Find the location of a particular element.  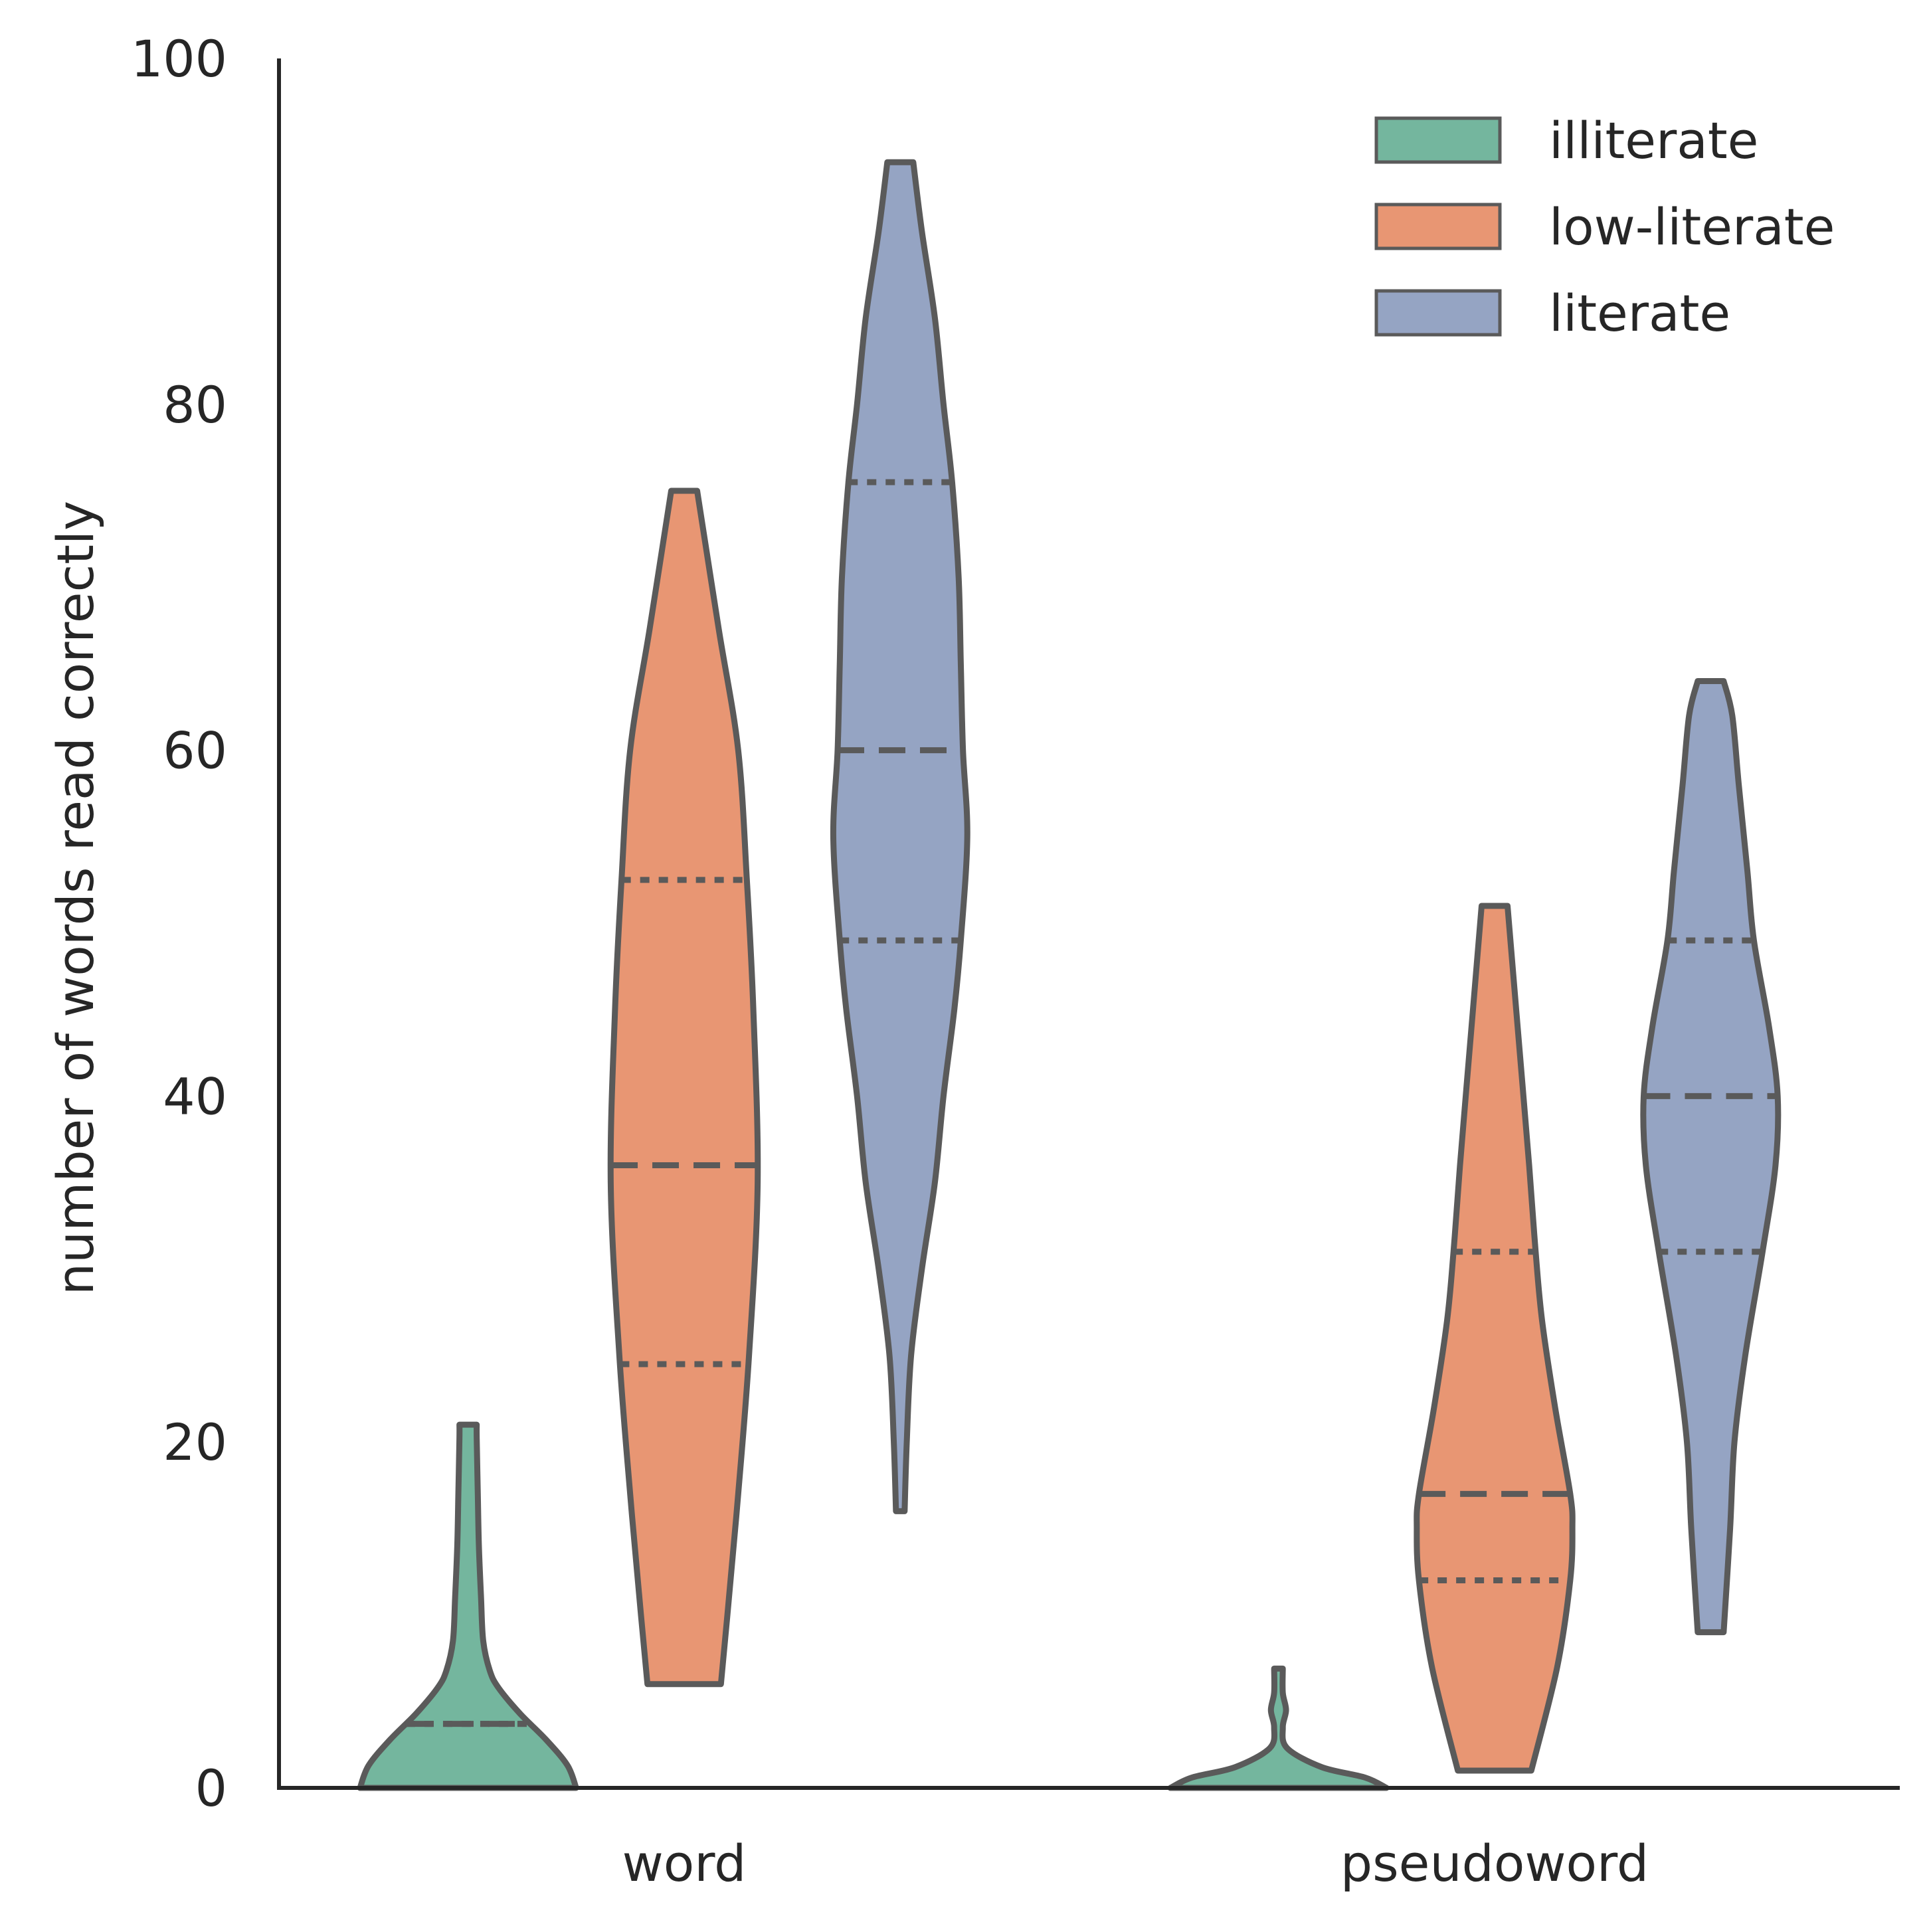

violin-literate-word-body is located at coordinates (900, 836).